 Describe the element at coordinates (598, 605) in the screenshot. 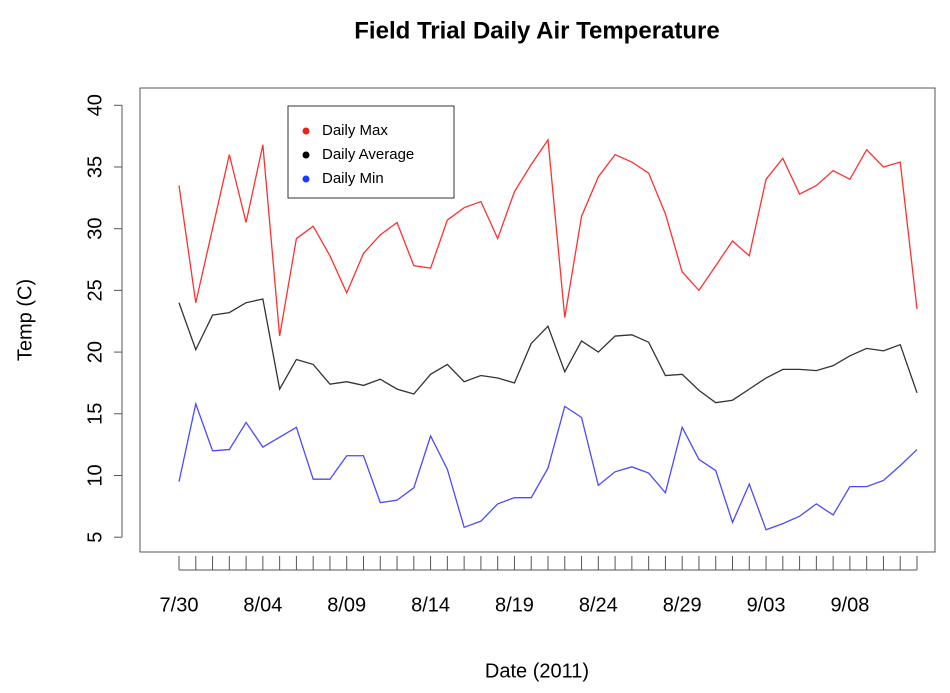

I see `x-tick-label: 8/24` at that location.